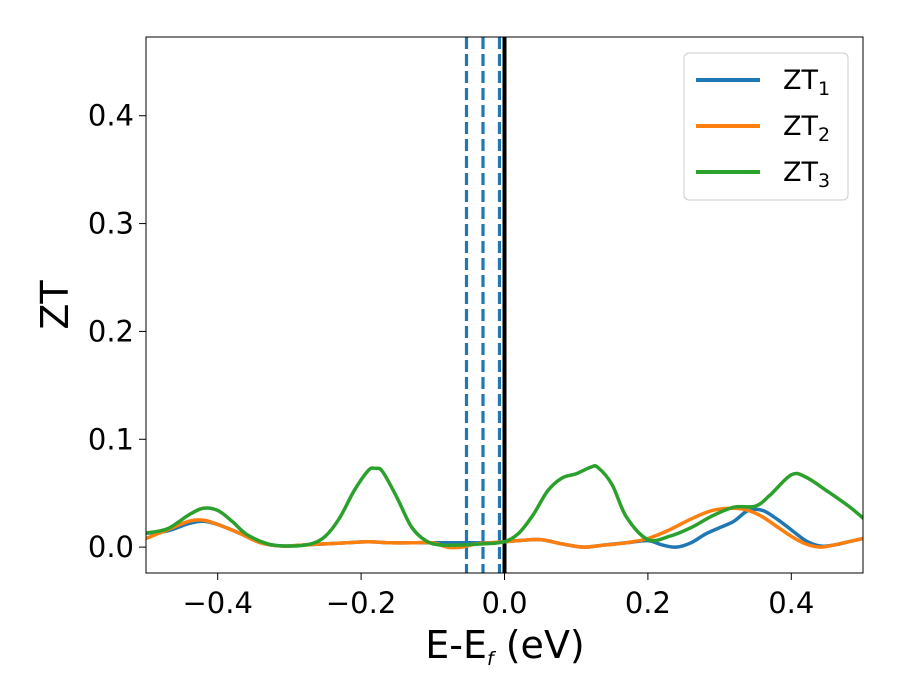 This screenshot has height=700, width=900. I want to click on x-tick-label: 0.4, so click(791, 603).